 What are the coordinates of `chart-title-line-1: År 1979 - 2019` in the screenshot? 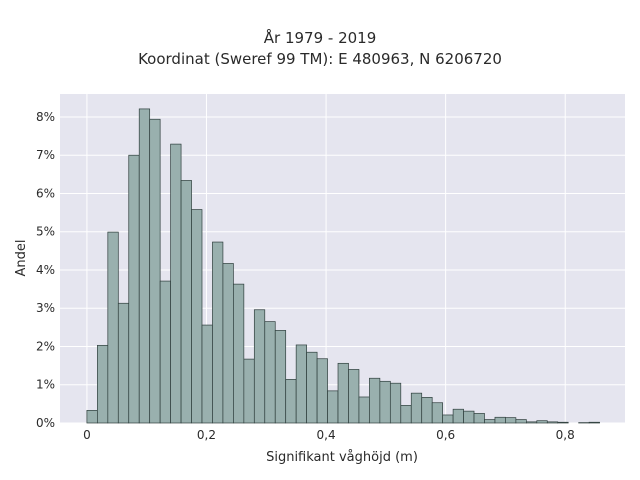 It's located at (320, 38).